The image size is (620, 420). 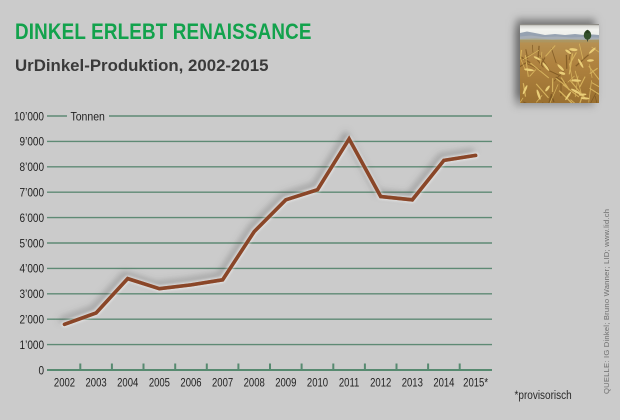 What do you see at coordinates (285, 382) in the screenshot?
I see `svg-text: 2009` at bounding box center [285, 382].